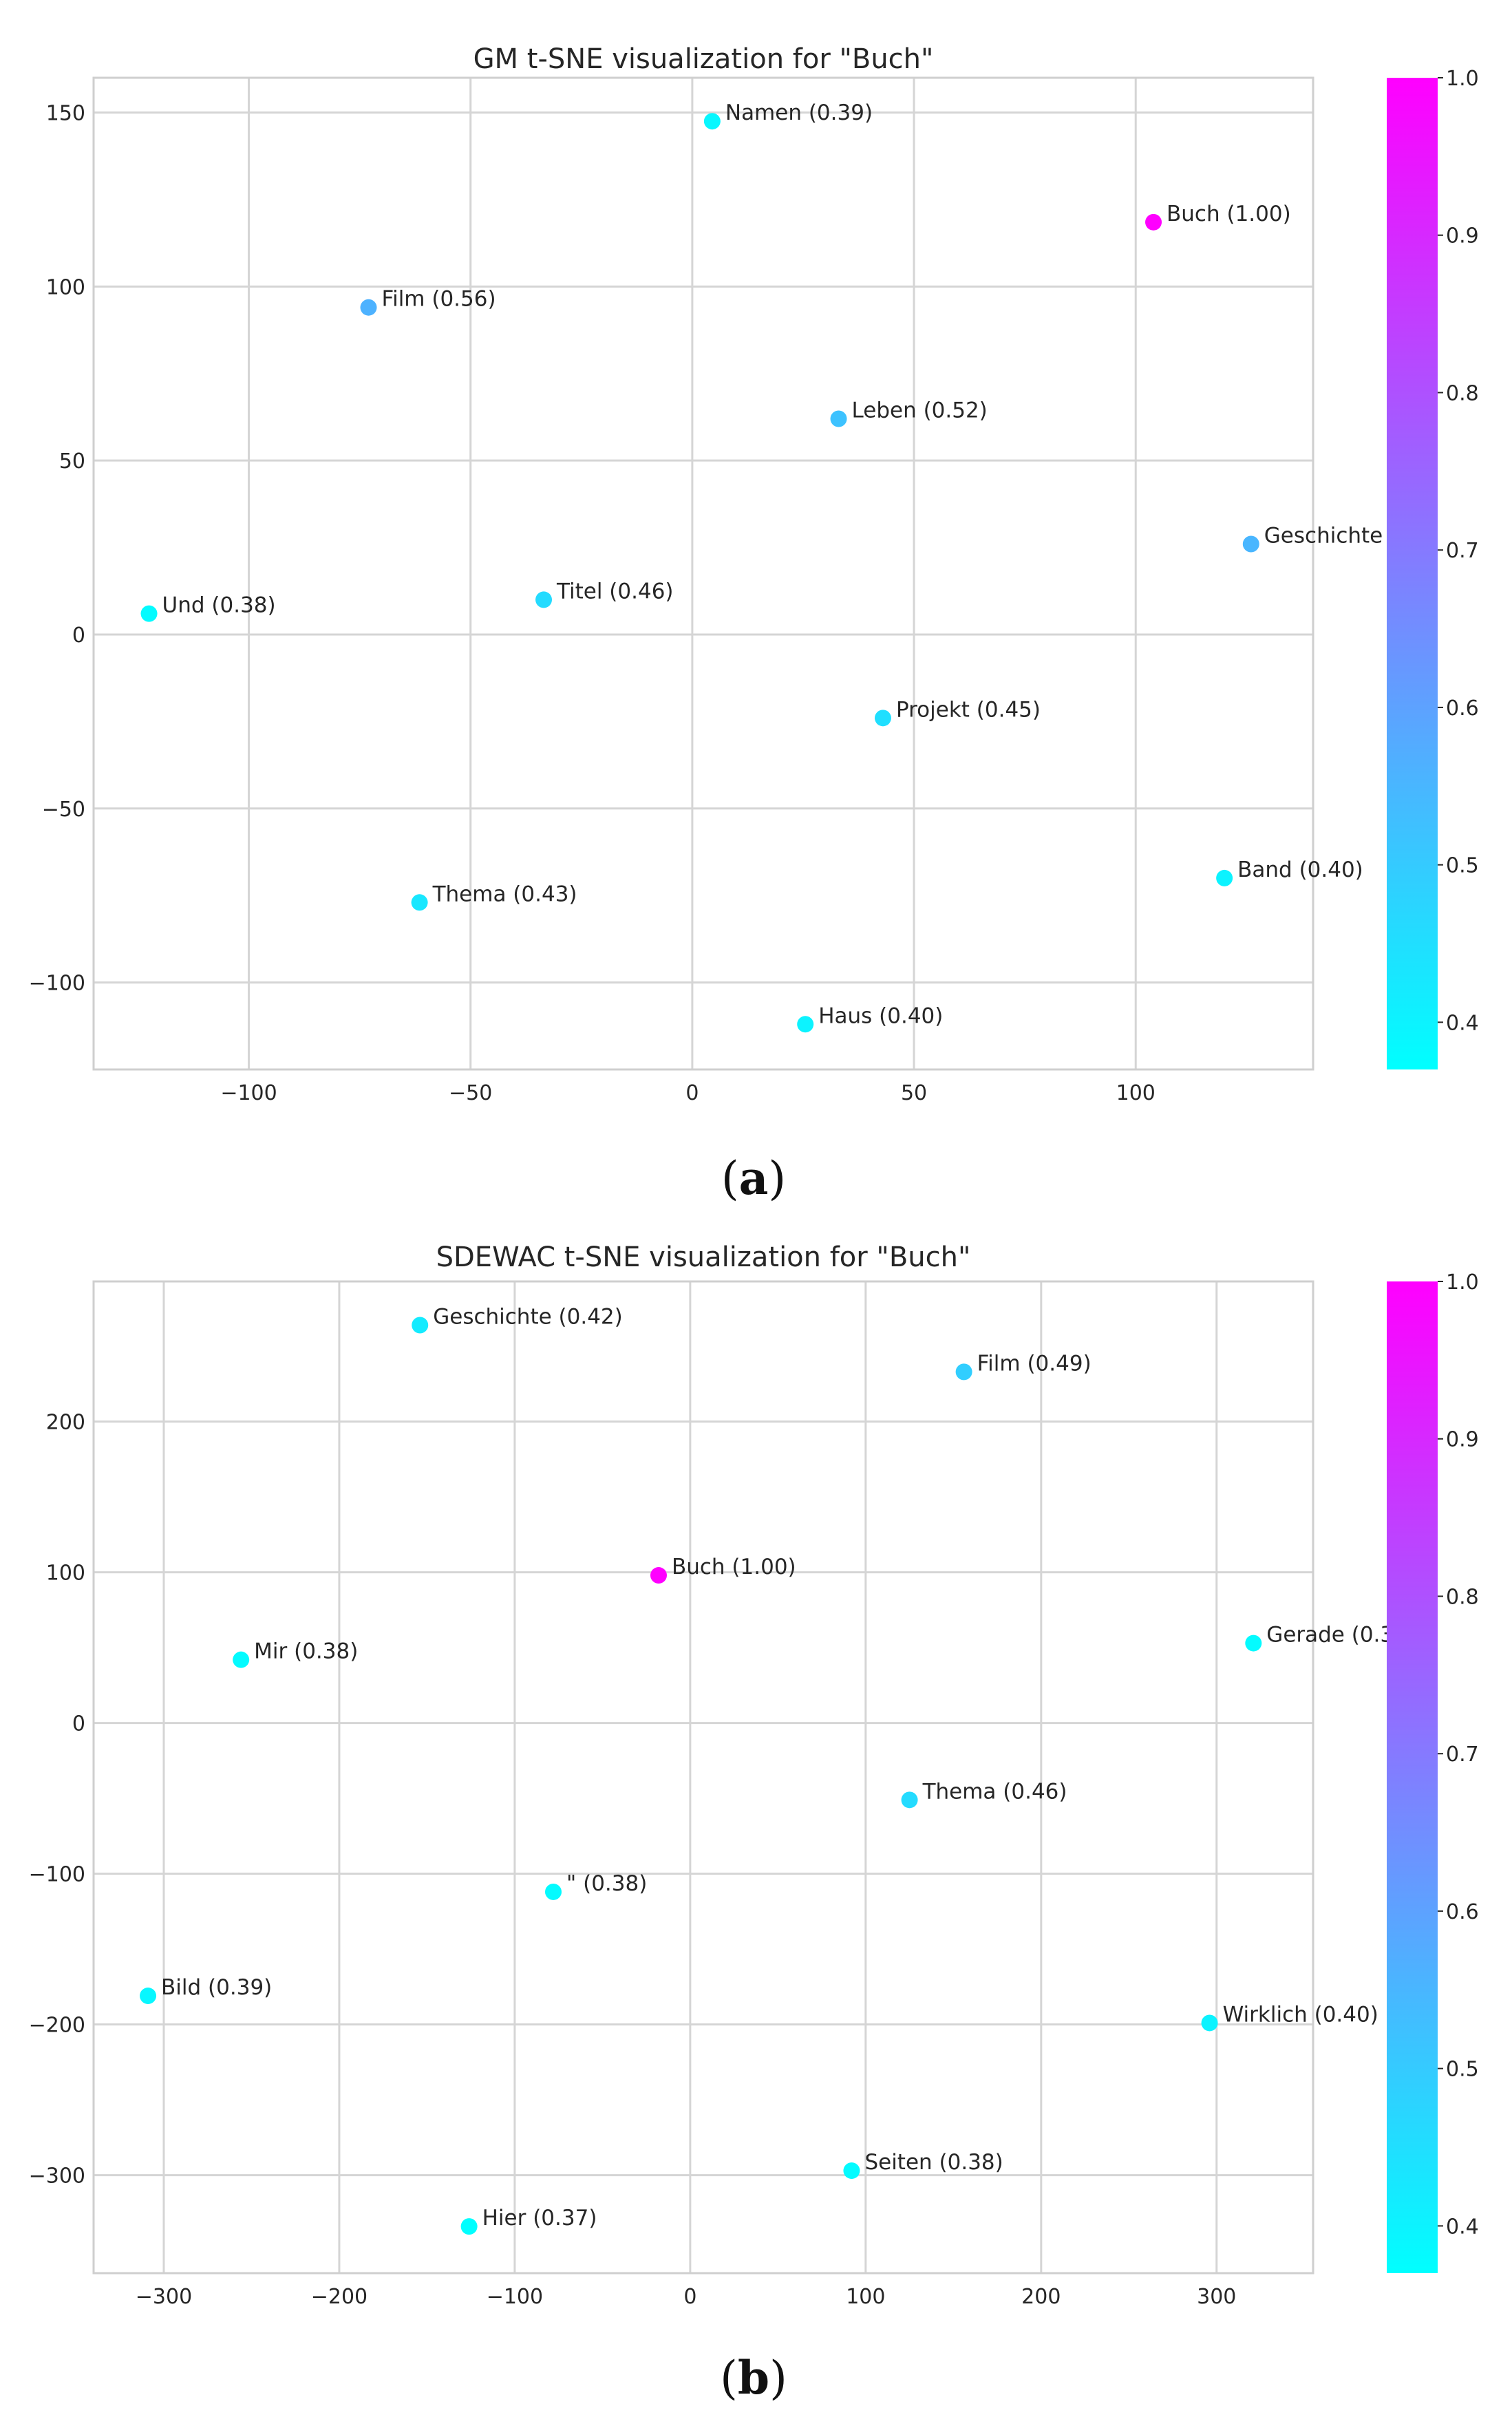 The height and width of the screenshot is (2428, 1512). Describe the element at coordinates (216, 1987) in the screenshot. I see `point-label: Bild (0.39)` at that location.